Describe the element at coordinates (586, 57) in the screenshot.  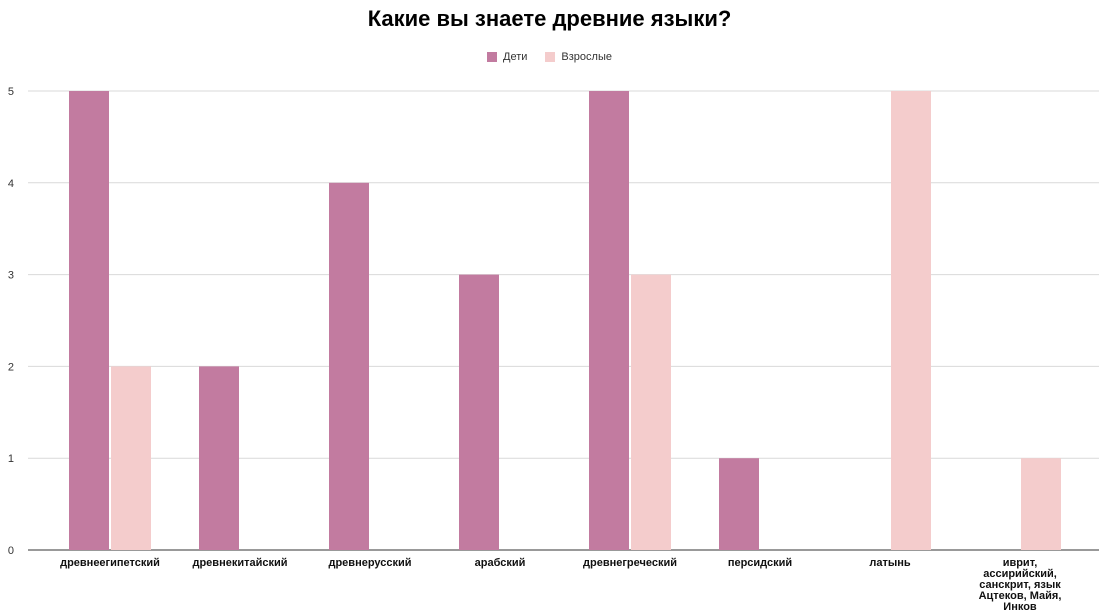
I see `legend-label-adults: Взрослые` at that location.